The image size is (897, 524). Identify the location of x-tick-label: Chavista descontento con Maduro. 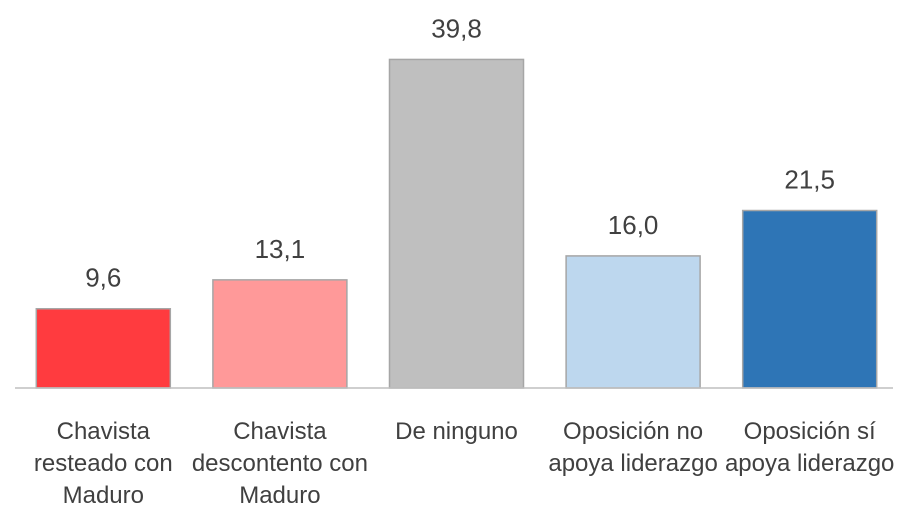
(279, 463).